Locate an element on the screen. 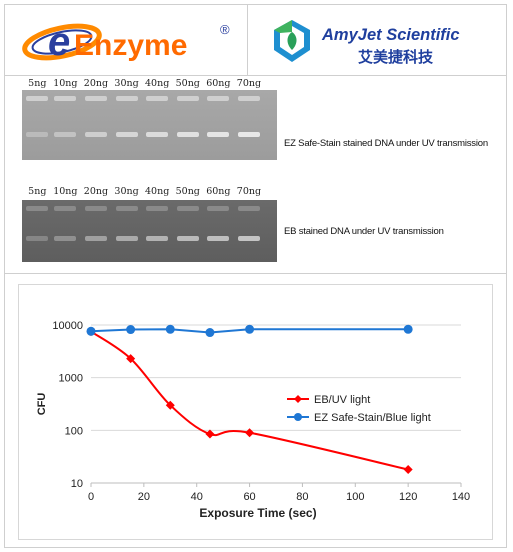 This screenshot has width=513, height=552. y-tick-label: 100 is located at coordinates (74, 431).